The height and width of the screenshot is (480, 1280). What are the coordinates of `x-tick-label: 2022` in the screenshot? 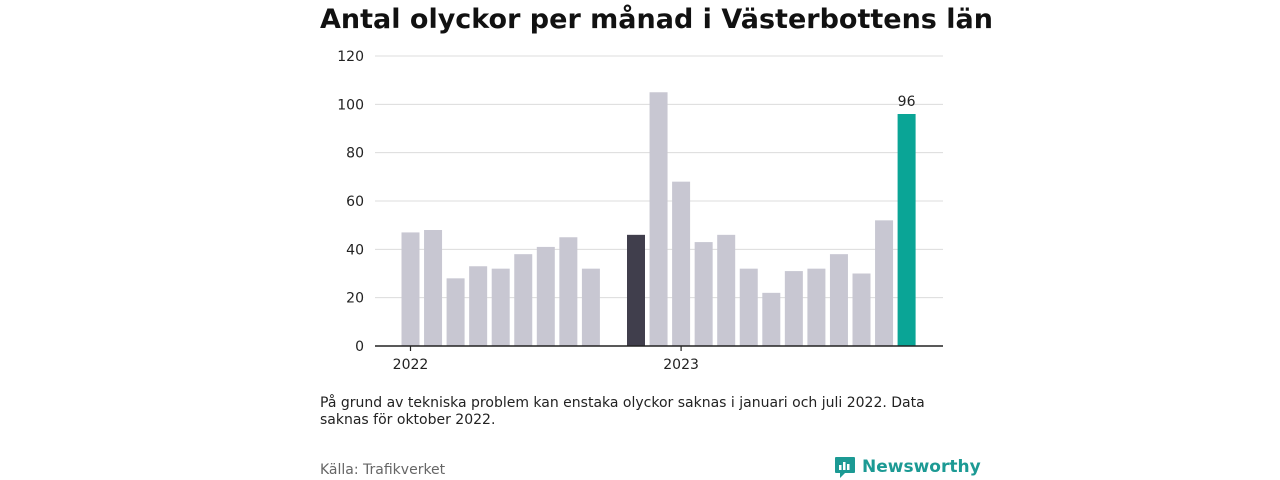 It's located at (411, 365).